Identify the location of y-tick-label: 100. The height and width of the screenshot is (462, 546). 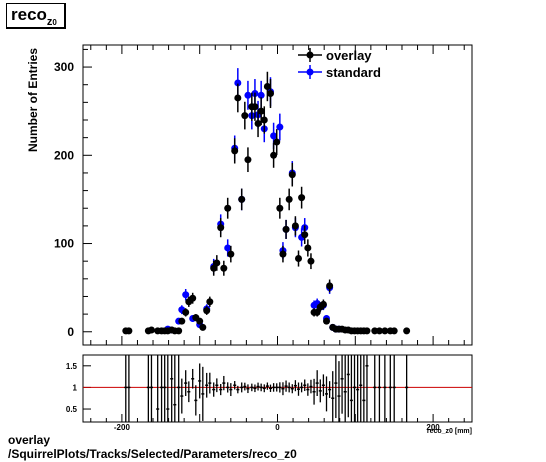
(64, 244).